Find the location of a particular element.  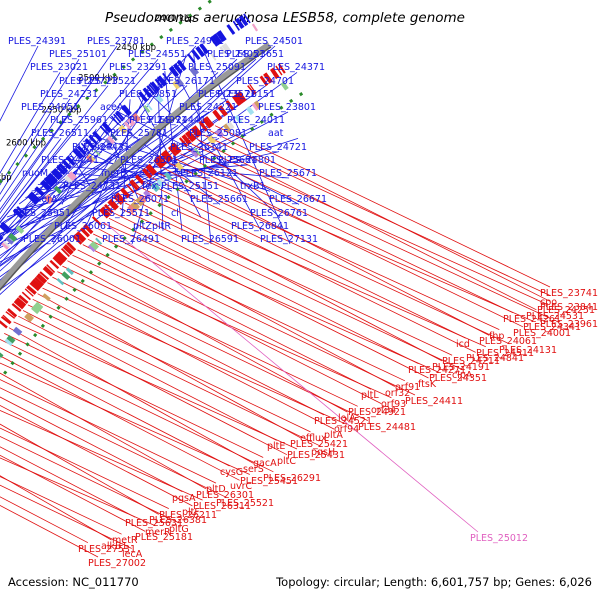

plus-gene-label: pltZ is located at coordinates (142, 226).